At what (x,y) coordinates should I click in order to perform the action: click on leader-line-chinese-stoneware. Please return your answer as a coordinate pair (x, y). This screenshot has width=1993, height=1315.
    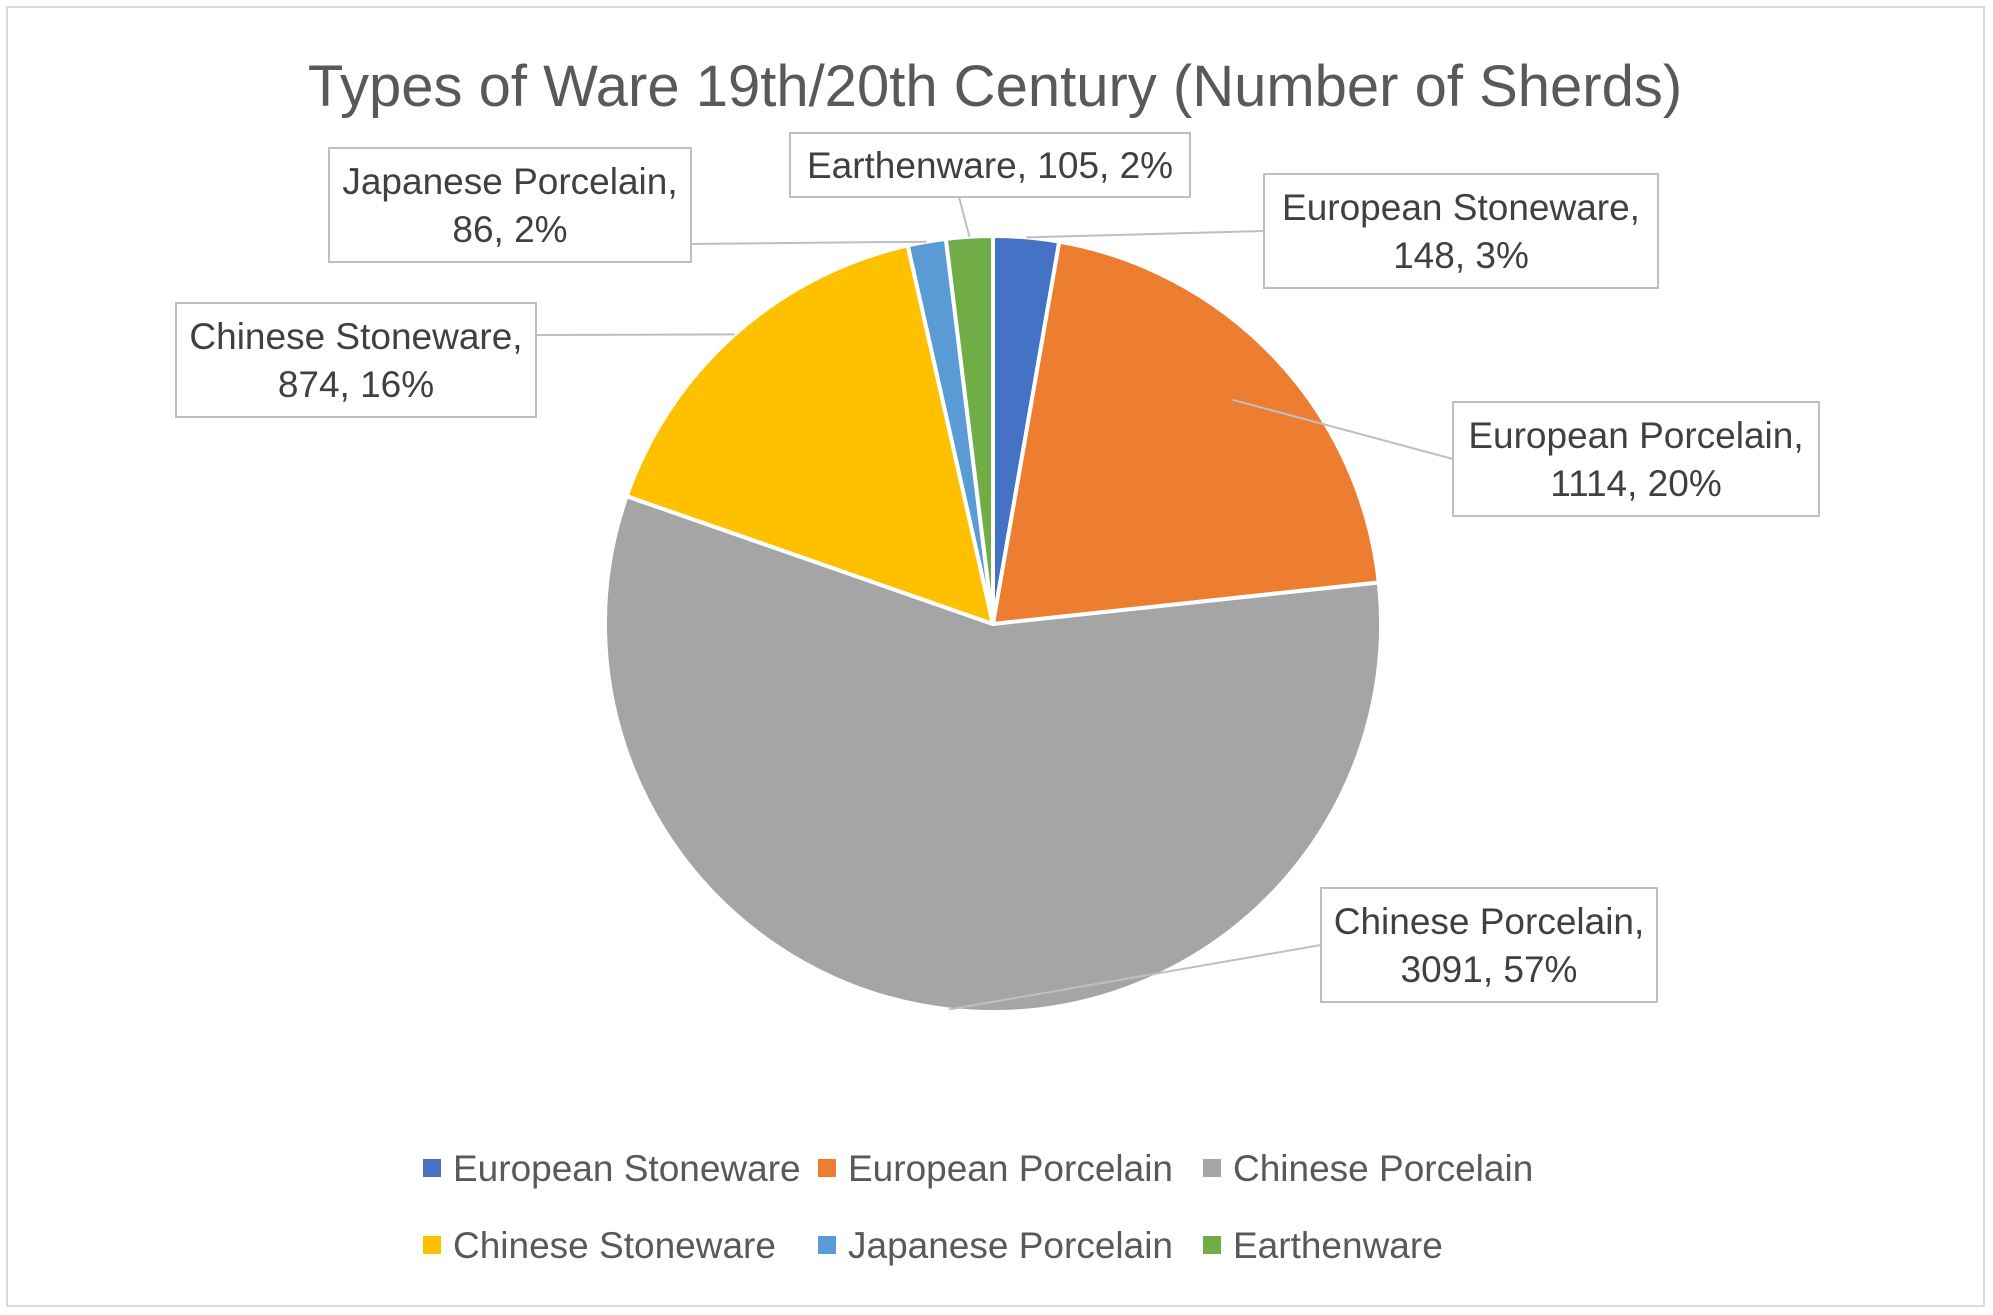
    Looking at the image, I should click on (635, 334).